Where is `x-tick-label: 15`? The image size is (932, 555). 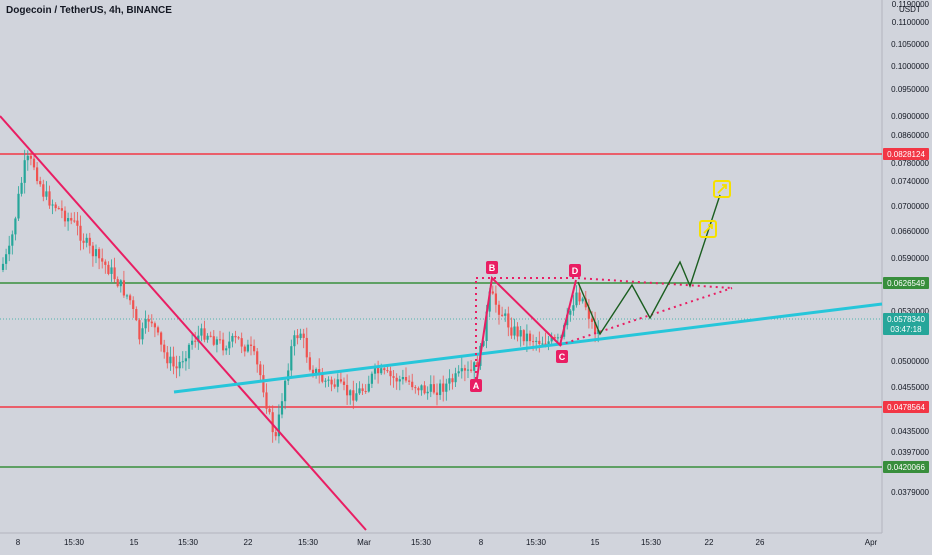 x-tick-label: 15 is located at coordinates (595, 542).